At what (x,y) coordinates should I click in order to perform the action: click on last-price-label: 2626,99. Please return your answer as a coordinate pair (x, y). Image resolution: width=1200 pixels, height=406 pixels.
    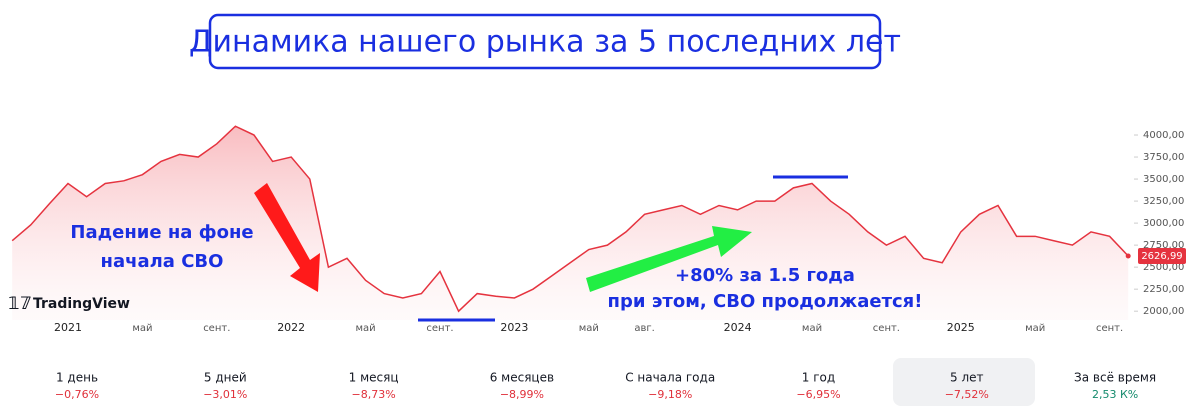
    Looking at the image, I should click on (1161, 256).